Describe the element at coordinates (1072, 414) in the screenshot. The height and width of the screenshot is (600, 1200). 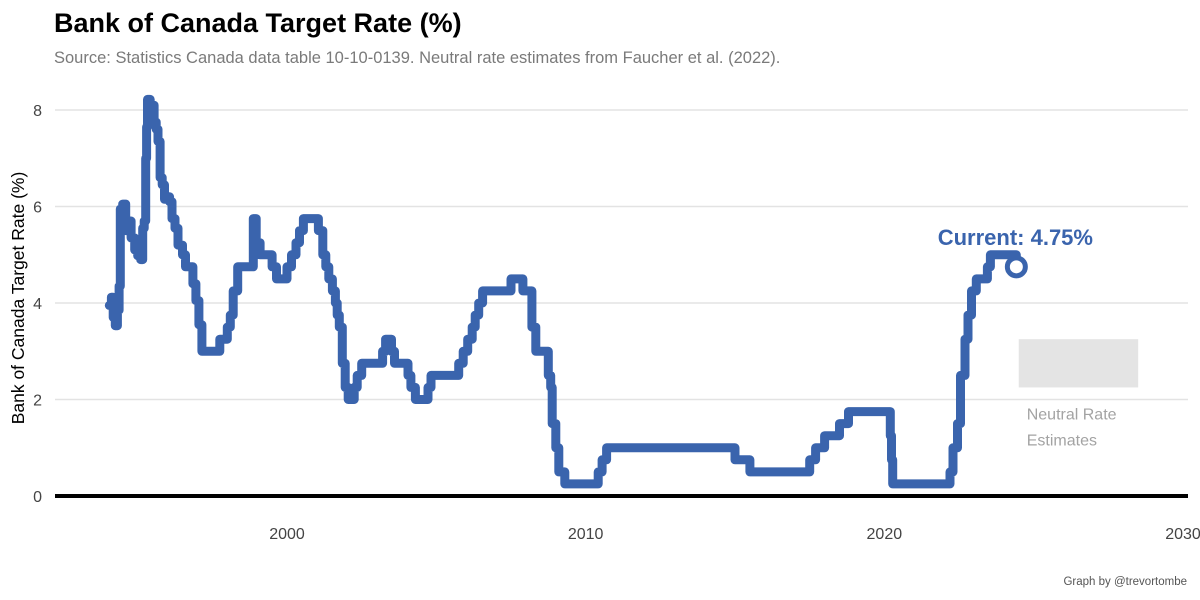
I see `neutral-rate-label-line-1: Neutral Rate` at that location.